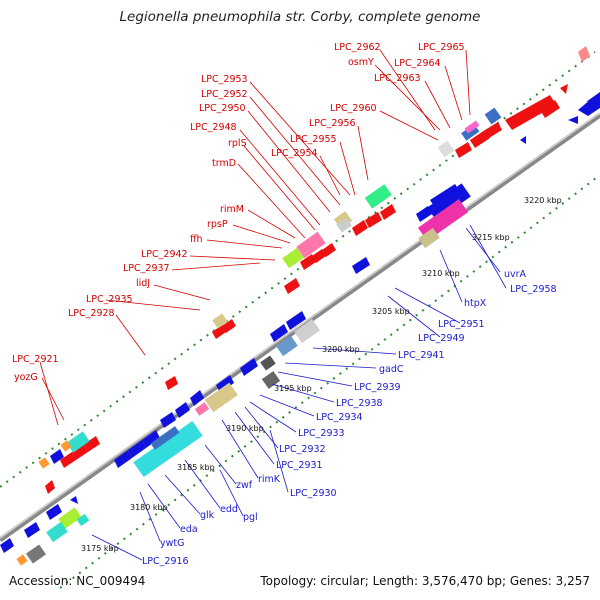 Image resolution: width=600 pixels, height=600 pixels. What do you see at coordinates (77, 581) in the screenshot?
I see `accession-label: Accession: NC_009494` at bounding box center [77, 581].